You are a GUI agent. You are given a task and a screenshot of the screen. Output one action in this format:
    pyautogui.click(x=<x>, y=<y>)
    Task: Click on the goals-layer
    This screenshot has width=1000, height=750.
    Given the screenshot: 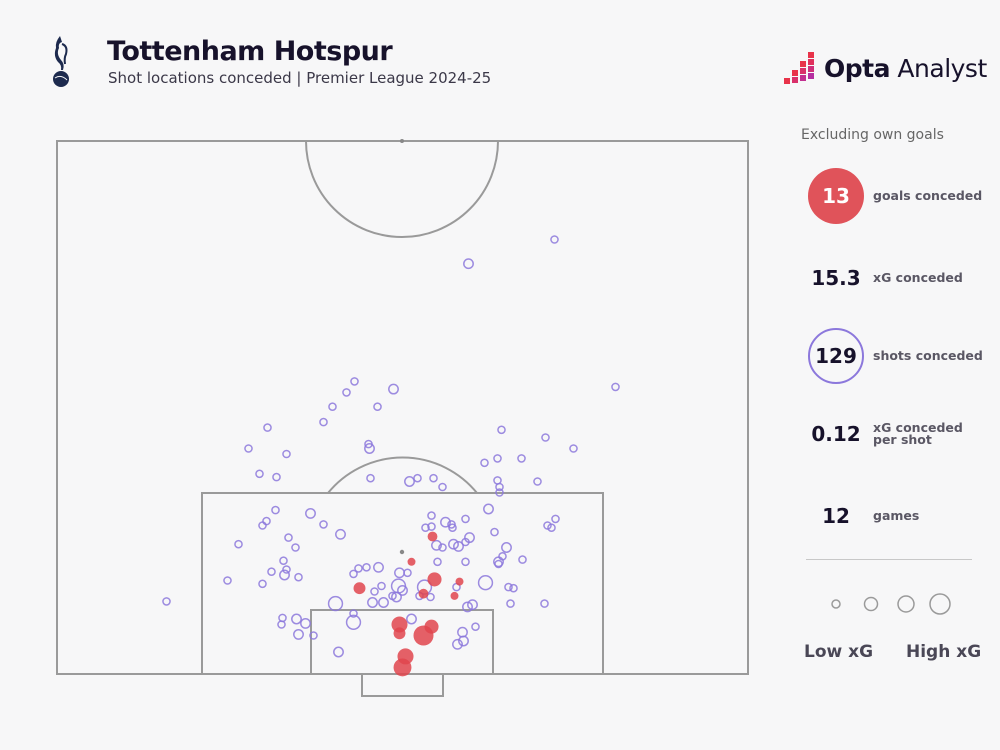 What is the action you would take?
    pyautogui.click(x=408, y=604)
    